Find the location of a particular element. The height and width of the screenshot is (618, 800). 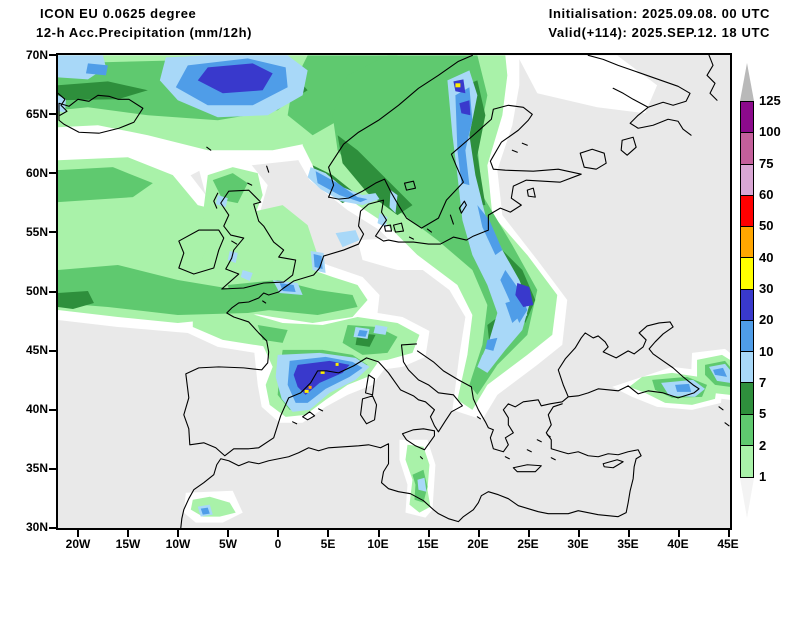

colorbar-label-50: 50 is located at coordinates (766, 225).